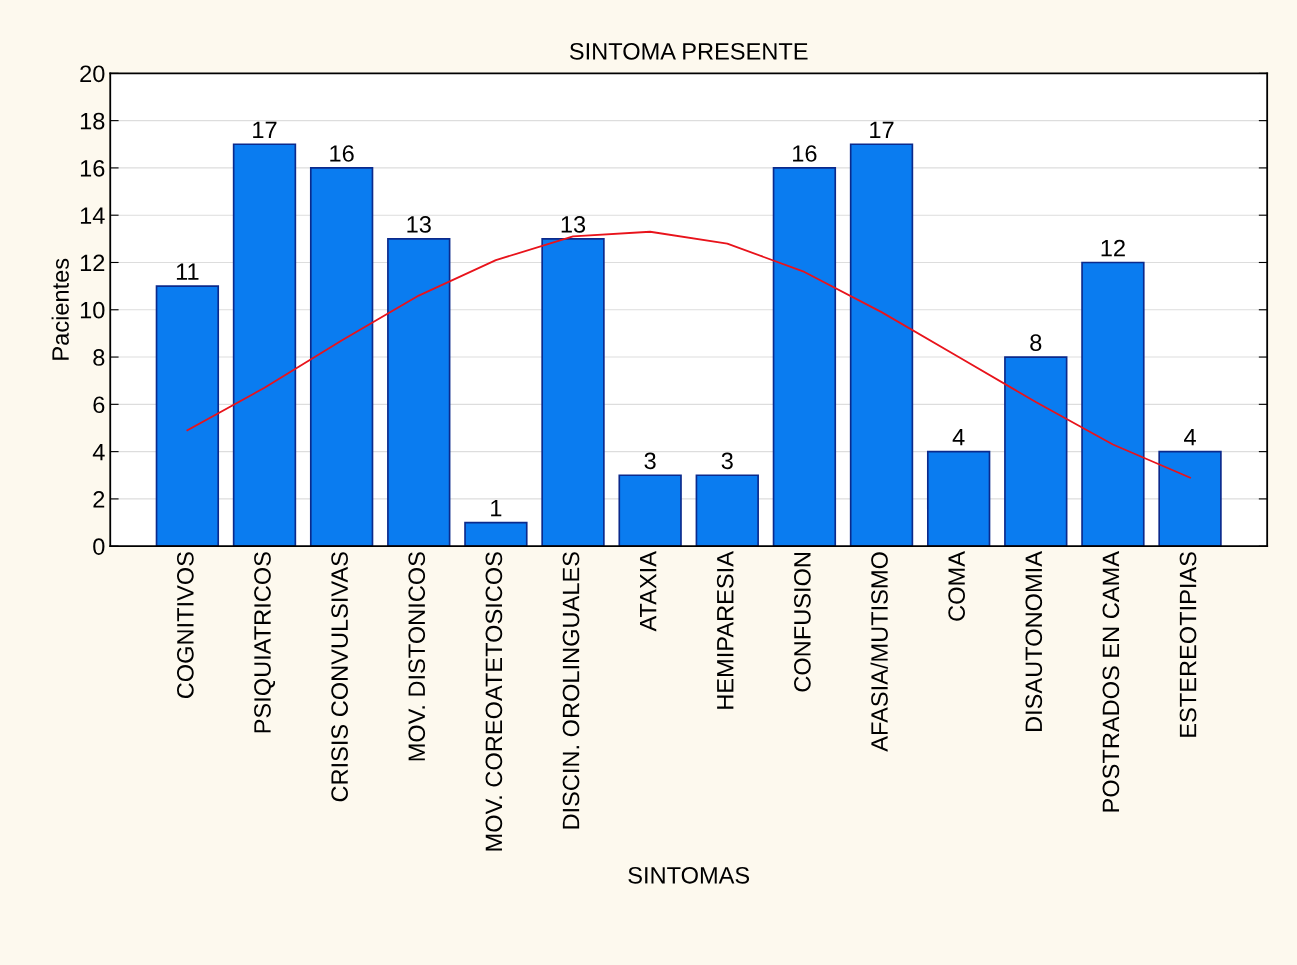 The height and width of the screenshot is (965, 1297). I want to click on y-tick-label: 6, so click(99, 405).